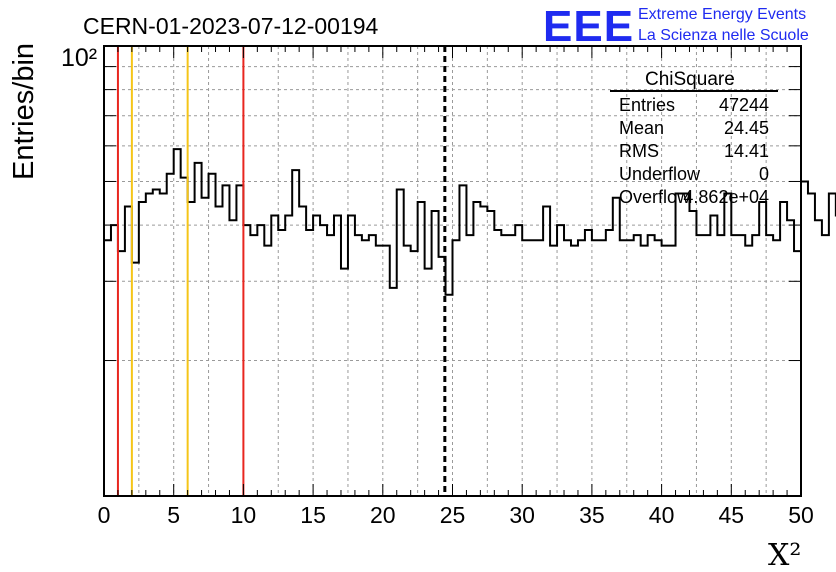 The width and height of the screenshot is (836, 572). Describe the element at coordinates (104, 515) in the screenshot. I see `x-tick-label: 0` at that location.